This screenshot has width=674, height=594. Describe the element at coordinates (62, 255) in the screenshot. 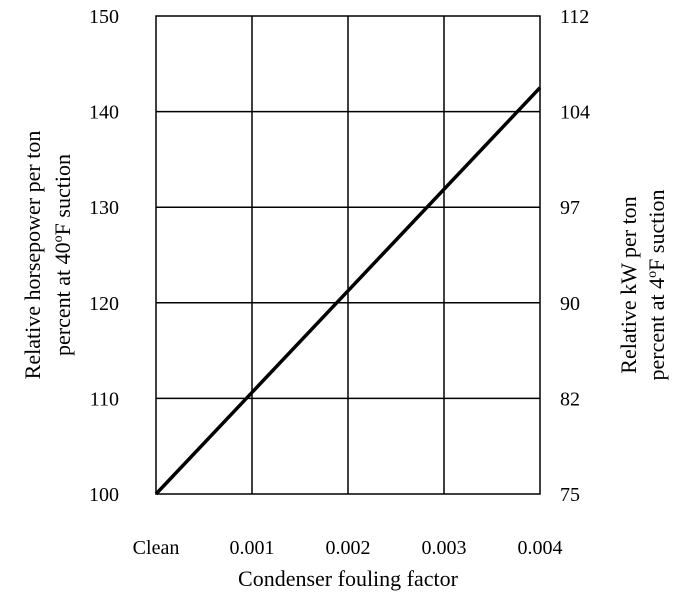

I see `y-left-axis-title-line2: percent at 40oF suction` at that location.